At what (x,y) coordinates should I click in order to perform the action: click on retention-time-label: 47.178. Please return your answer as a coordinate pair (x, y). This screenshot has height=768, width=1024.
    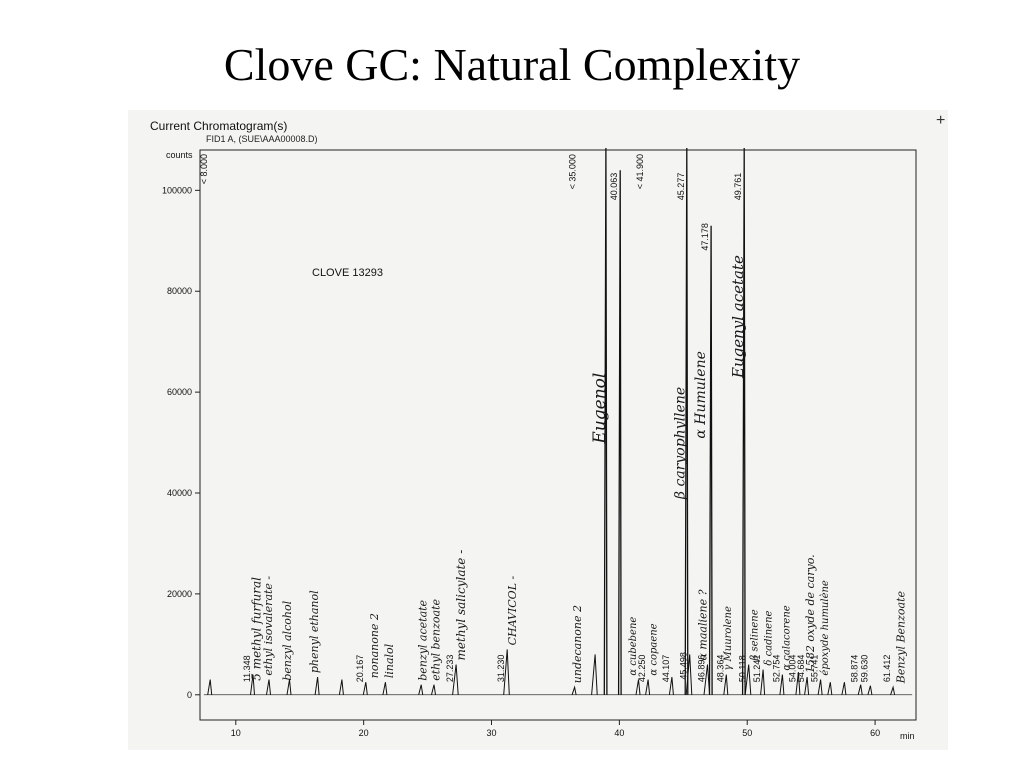
    Looking at the image, I should click on (705, 237).